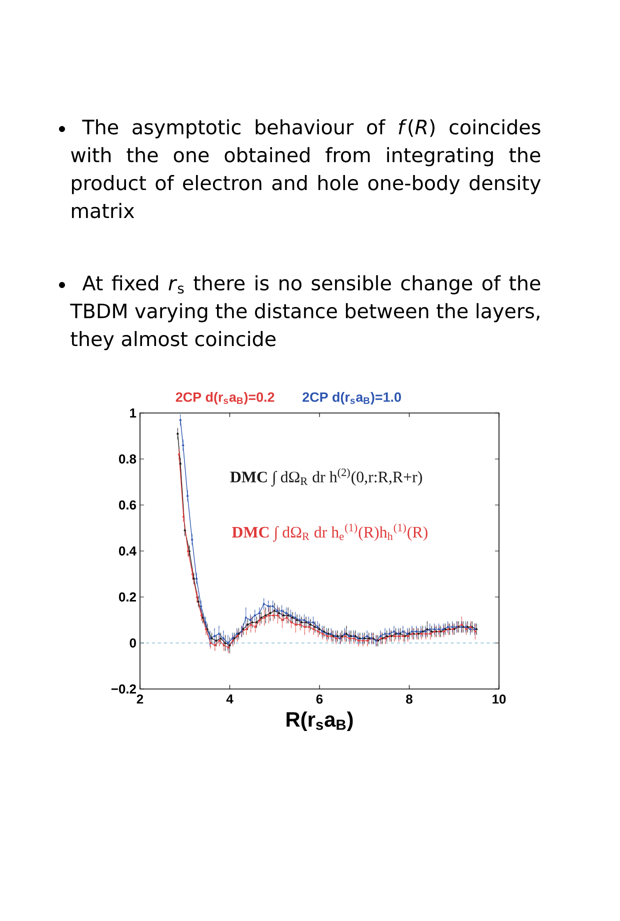  Describe the element at coordinates (230, 699) in the screenshot. I see `x-tick-label: 4` at that location.